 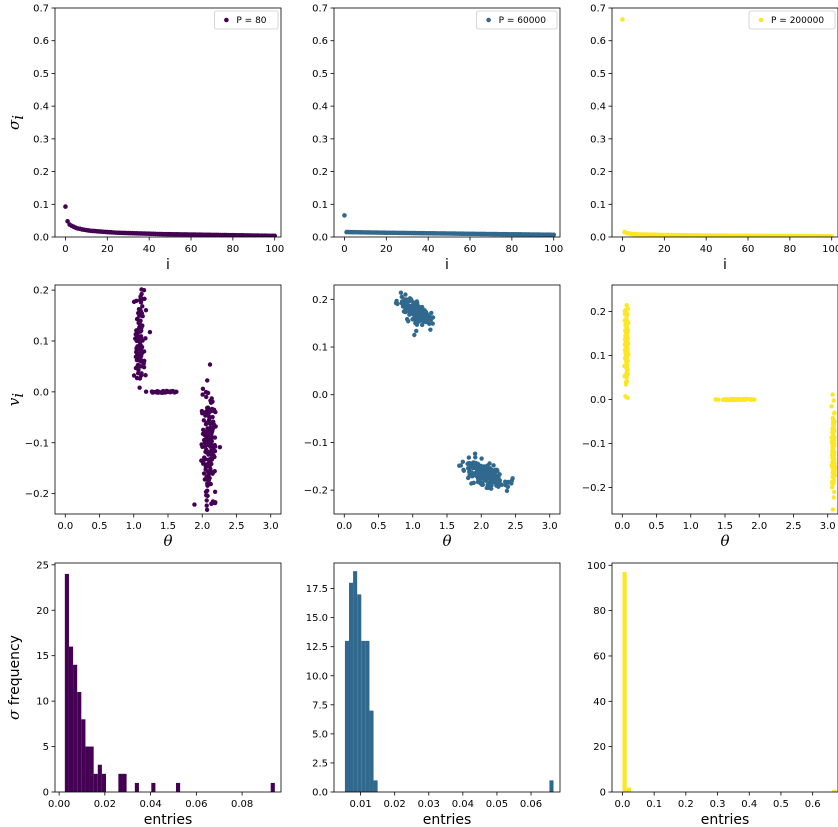 I want to click on y-tick-label: 17.5, so click(x=317, y=589).